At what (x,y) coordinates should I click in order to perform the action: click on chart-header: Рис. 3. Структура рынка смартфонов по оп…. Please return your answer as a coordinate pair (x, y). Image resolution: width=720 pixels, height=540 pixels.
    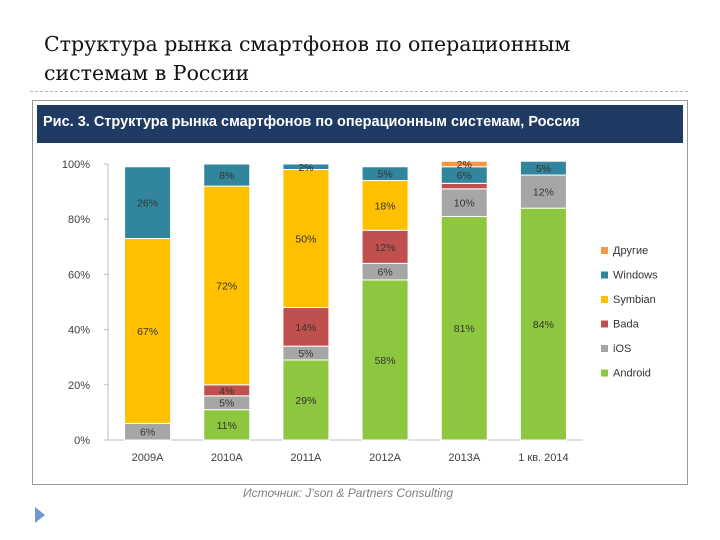
    Looking at the image, I should click on (360, 124).